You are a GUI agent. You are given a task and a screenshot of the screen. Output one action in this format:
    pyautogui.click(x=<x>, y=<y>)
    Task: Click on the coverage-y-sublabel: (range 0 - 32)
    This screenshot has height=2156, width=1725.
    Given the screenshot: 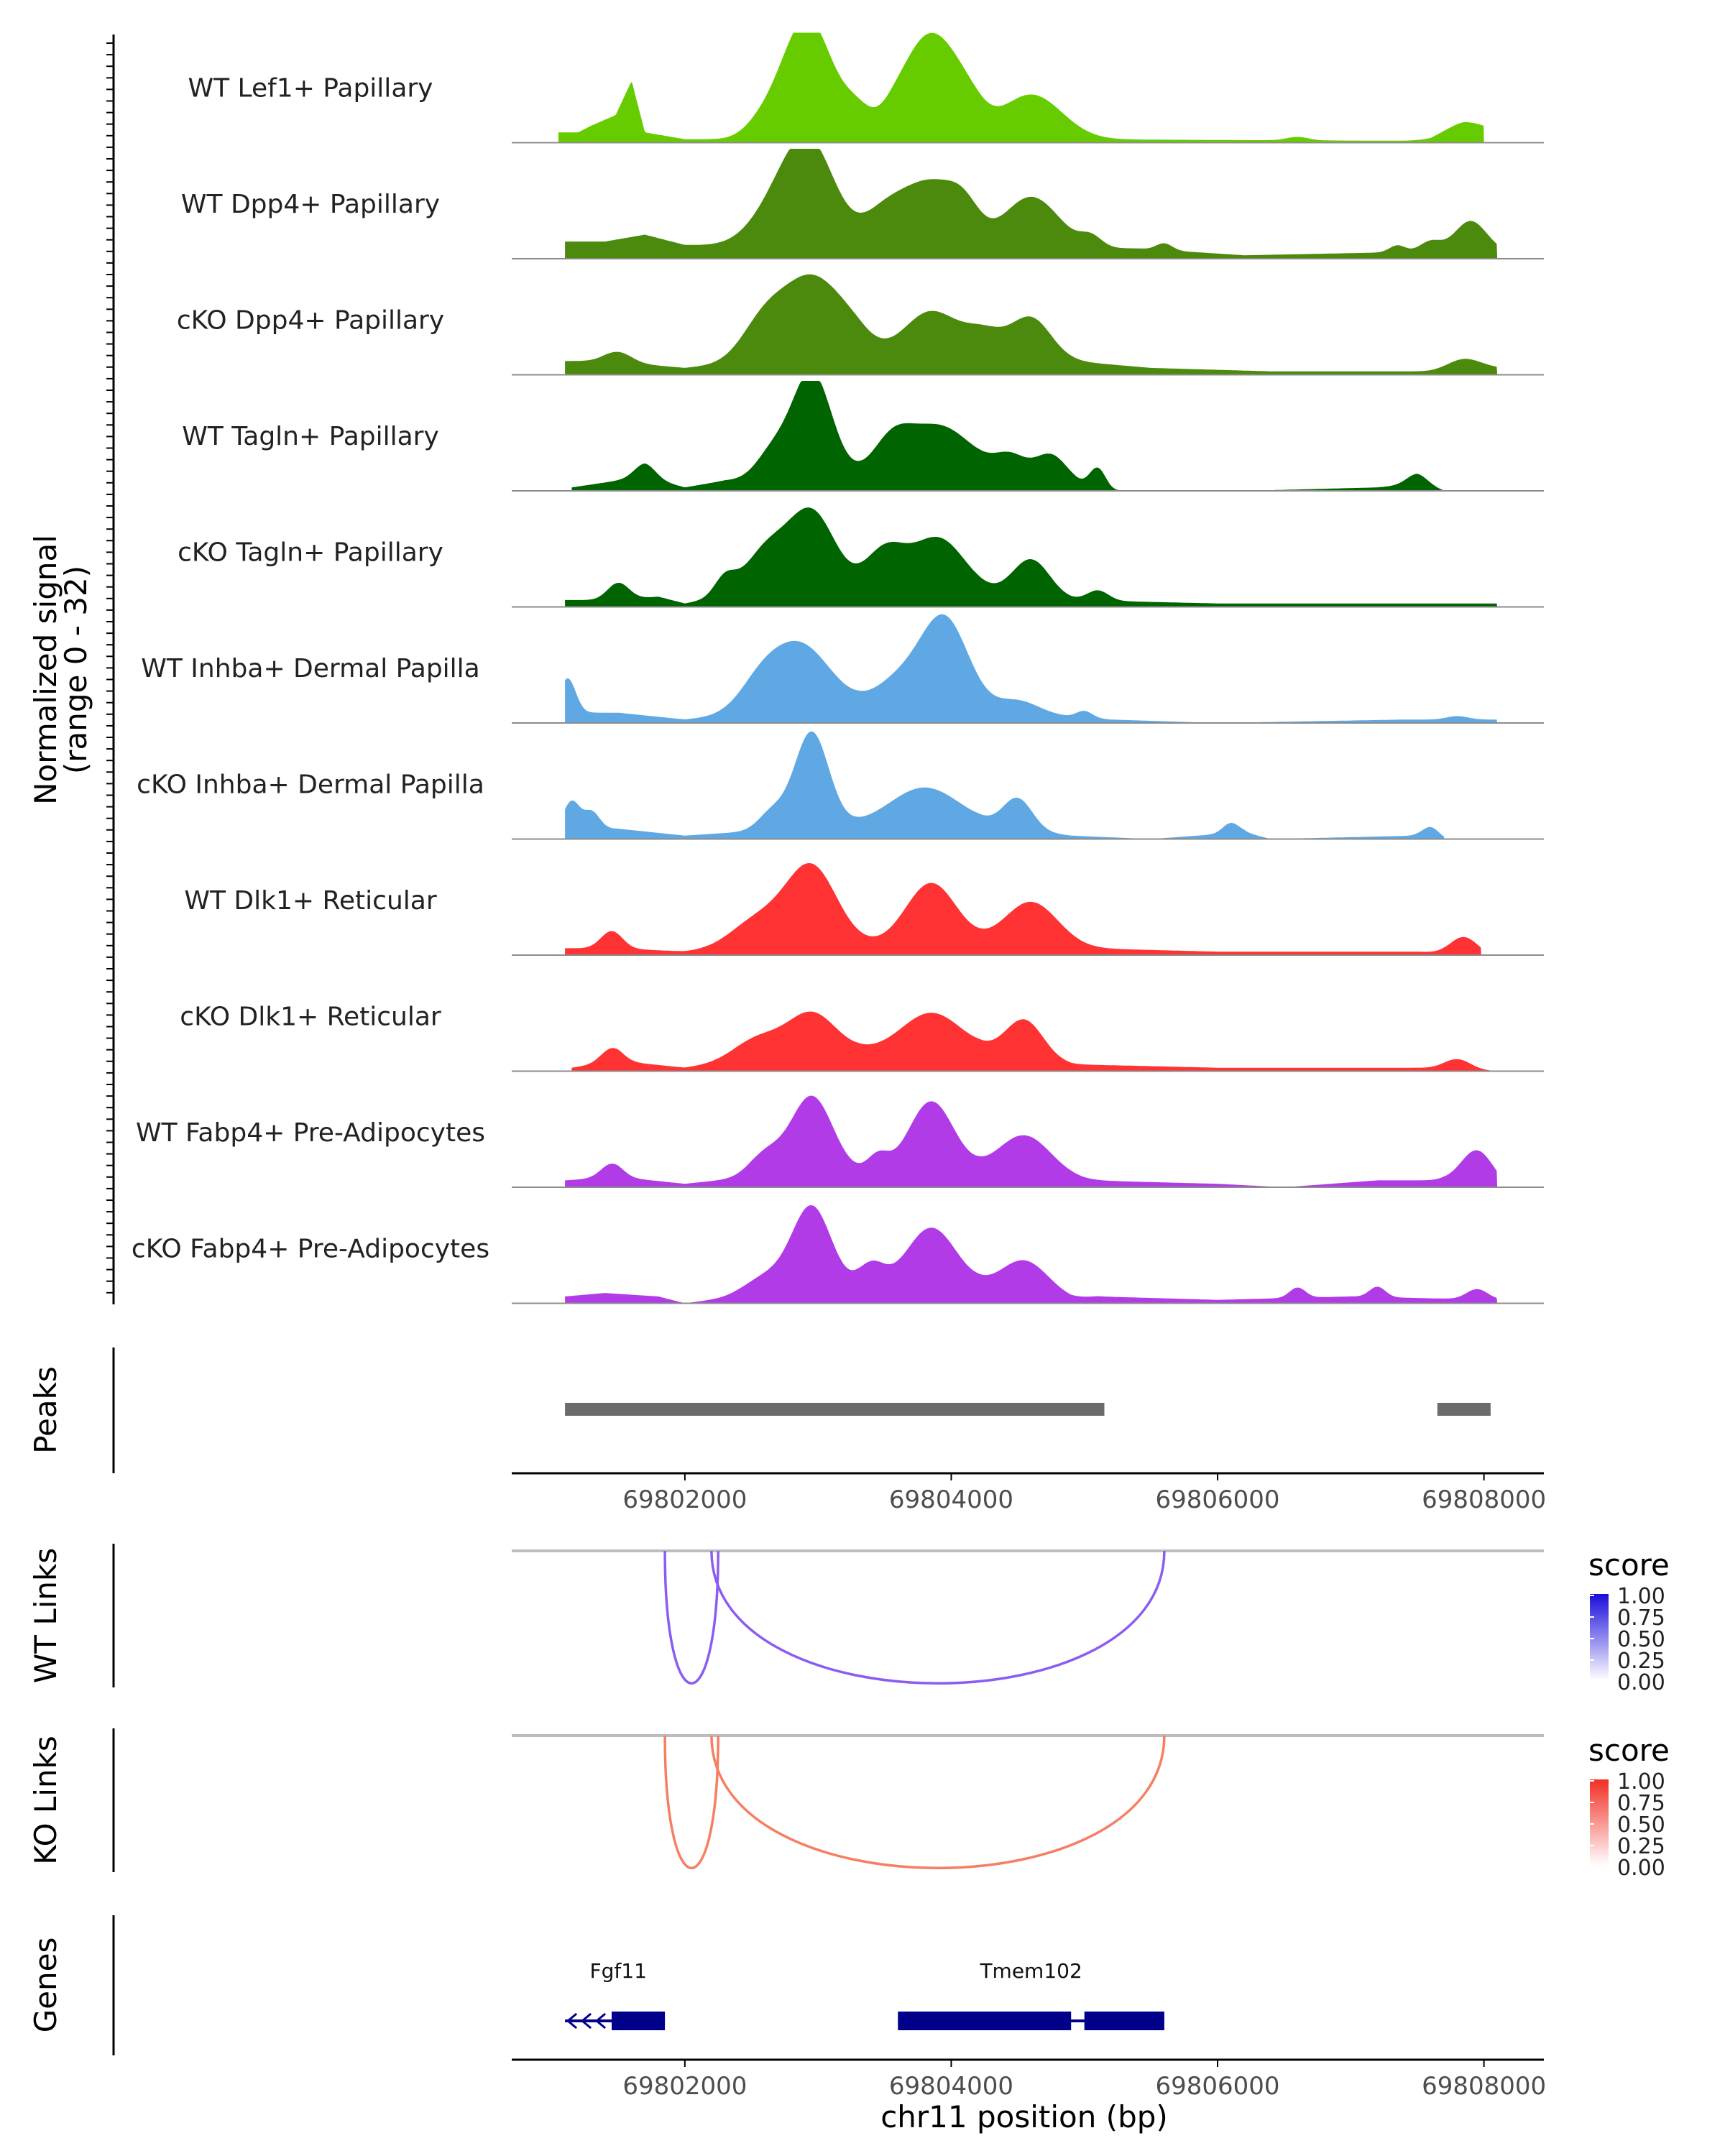 What is the action you would take?
    pyautogui.click(x=75, y=670)
    